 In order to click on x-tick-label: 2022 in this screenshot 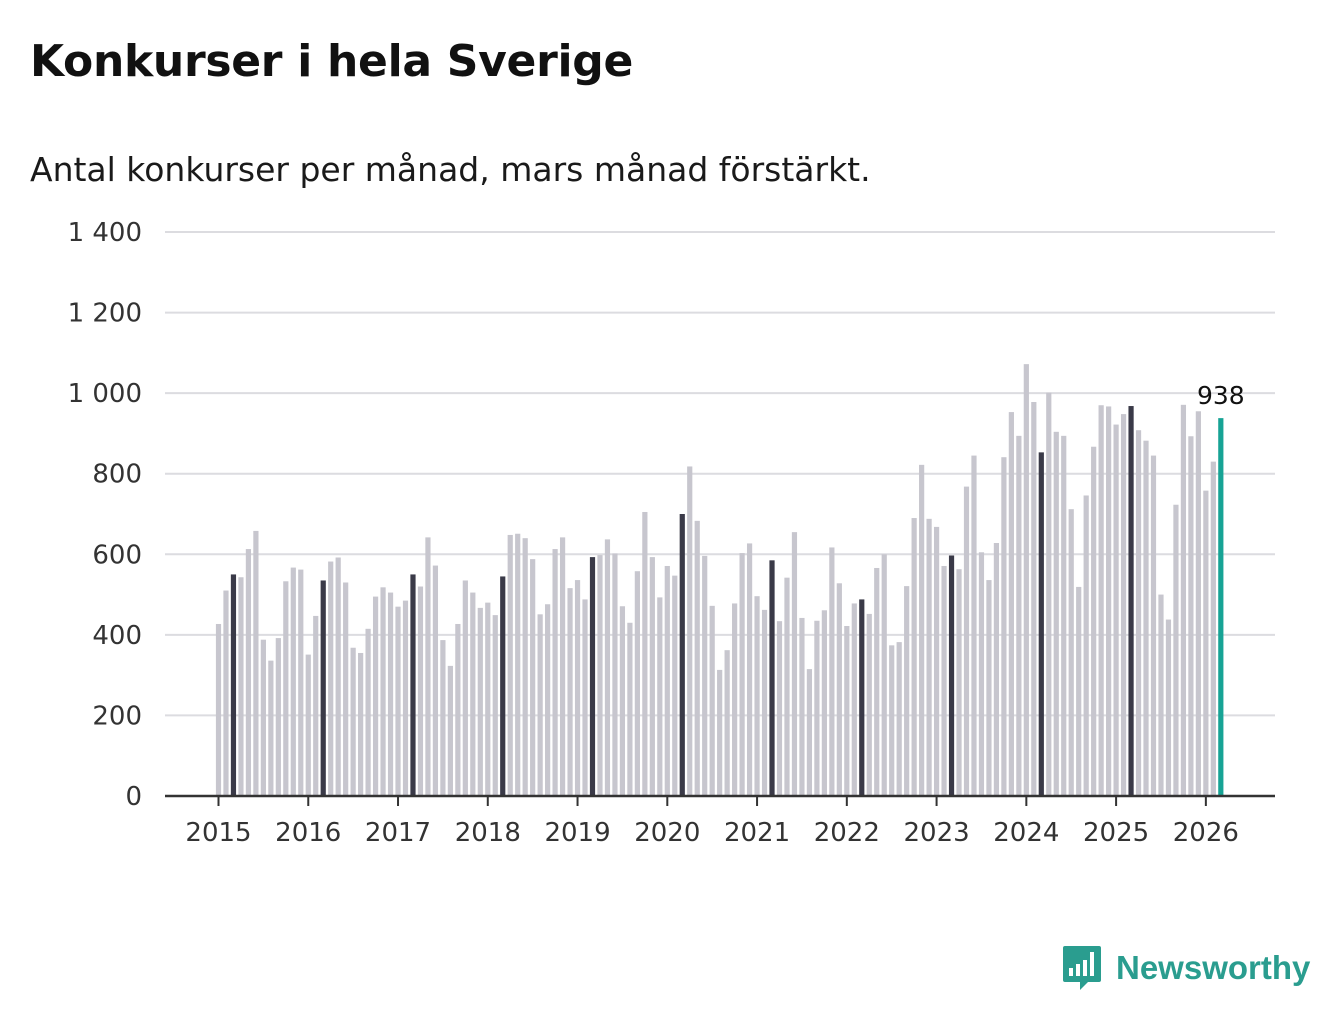, I will do `click(847, 833)`.